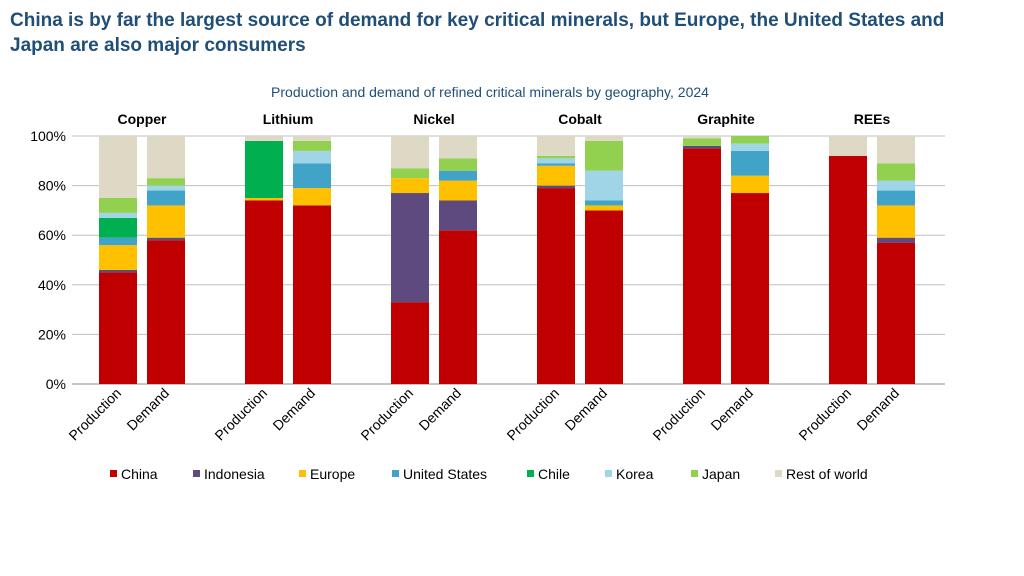 The height and width of the screenshot is (576, 1024). I want to click on legend-swatch-chile, so click(530, 473).